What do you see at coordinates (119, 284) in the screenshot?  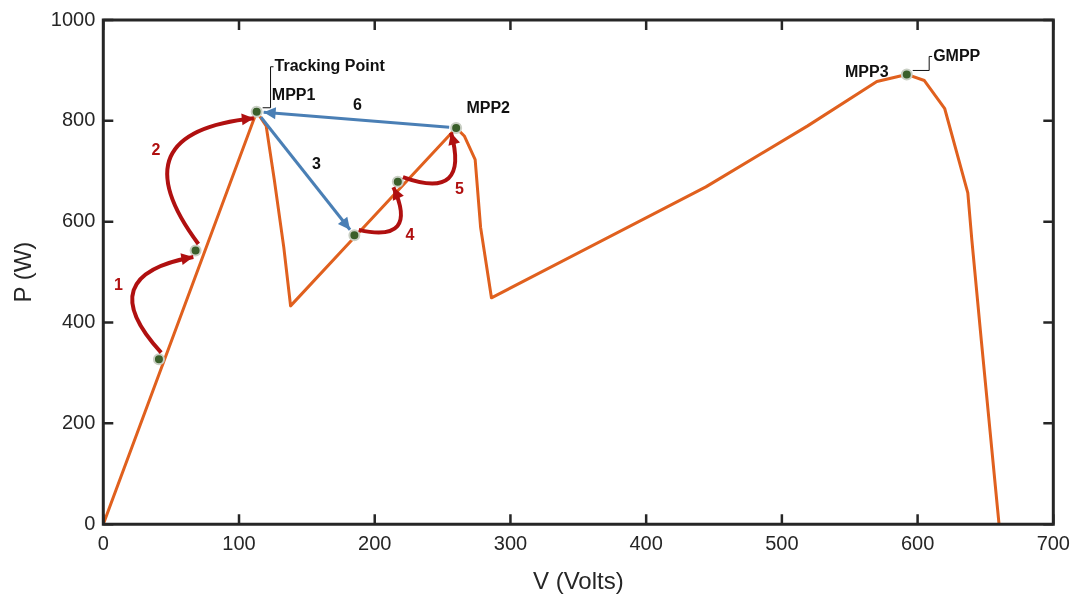 I see `annotation: 1` at bounding box center [119, 284].